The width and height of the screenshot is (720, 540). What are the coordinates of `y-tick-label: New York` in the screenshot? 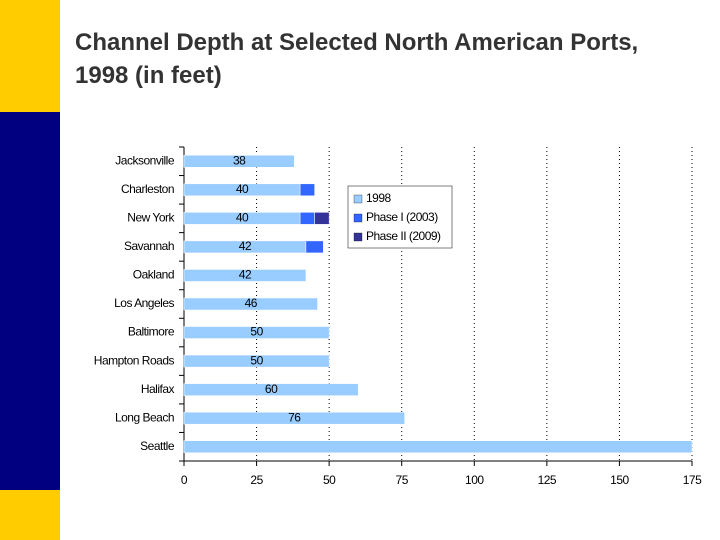 It's located at (151, 218).